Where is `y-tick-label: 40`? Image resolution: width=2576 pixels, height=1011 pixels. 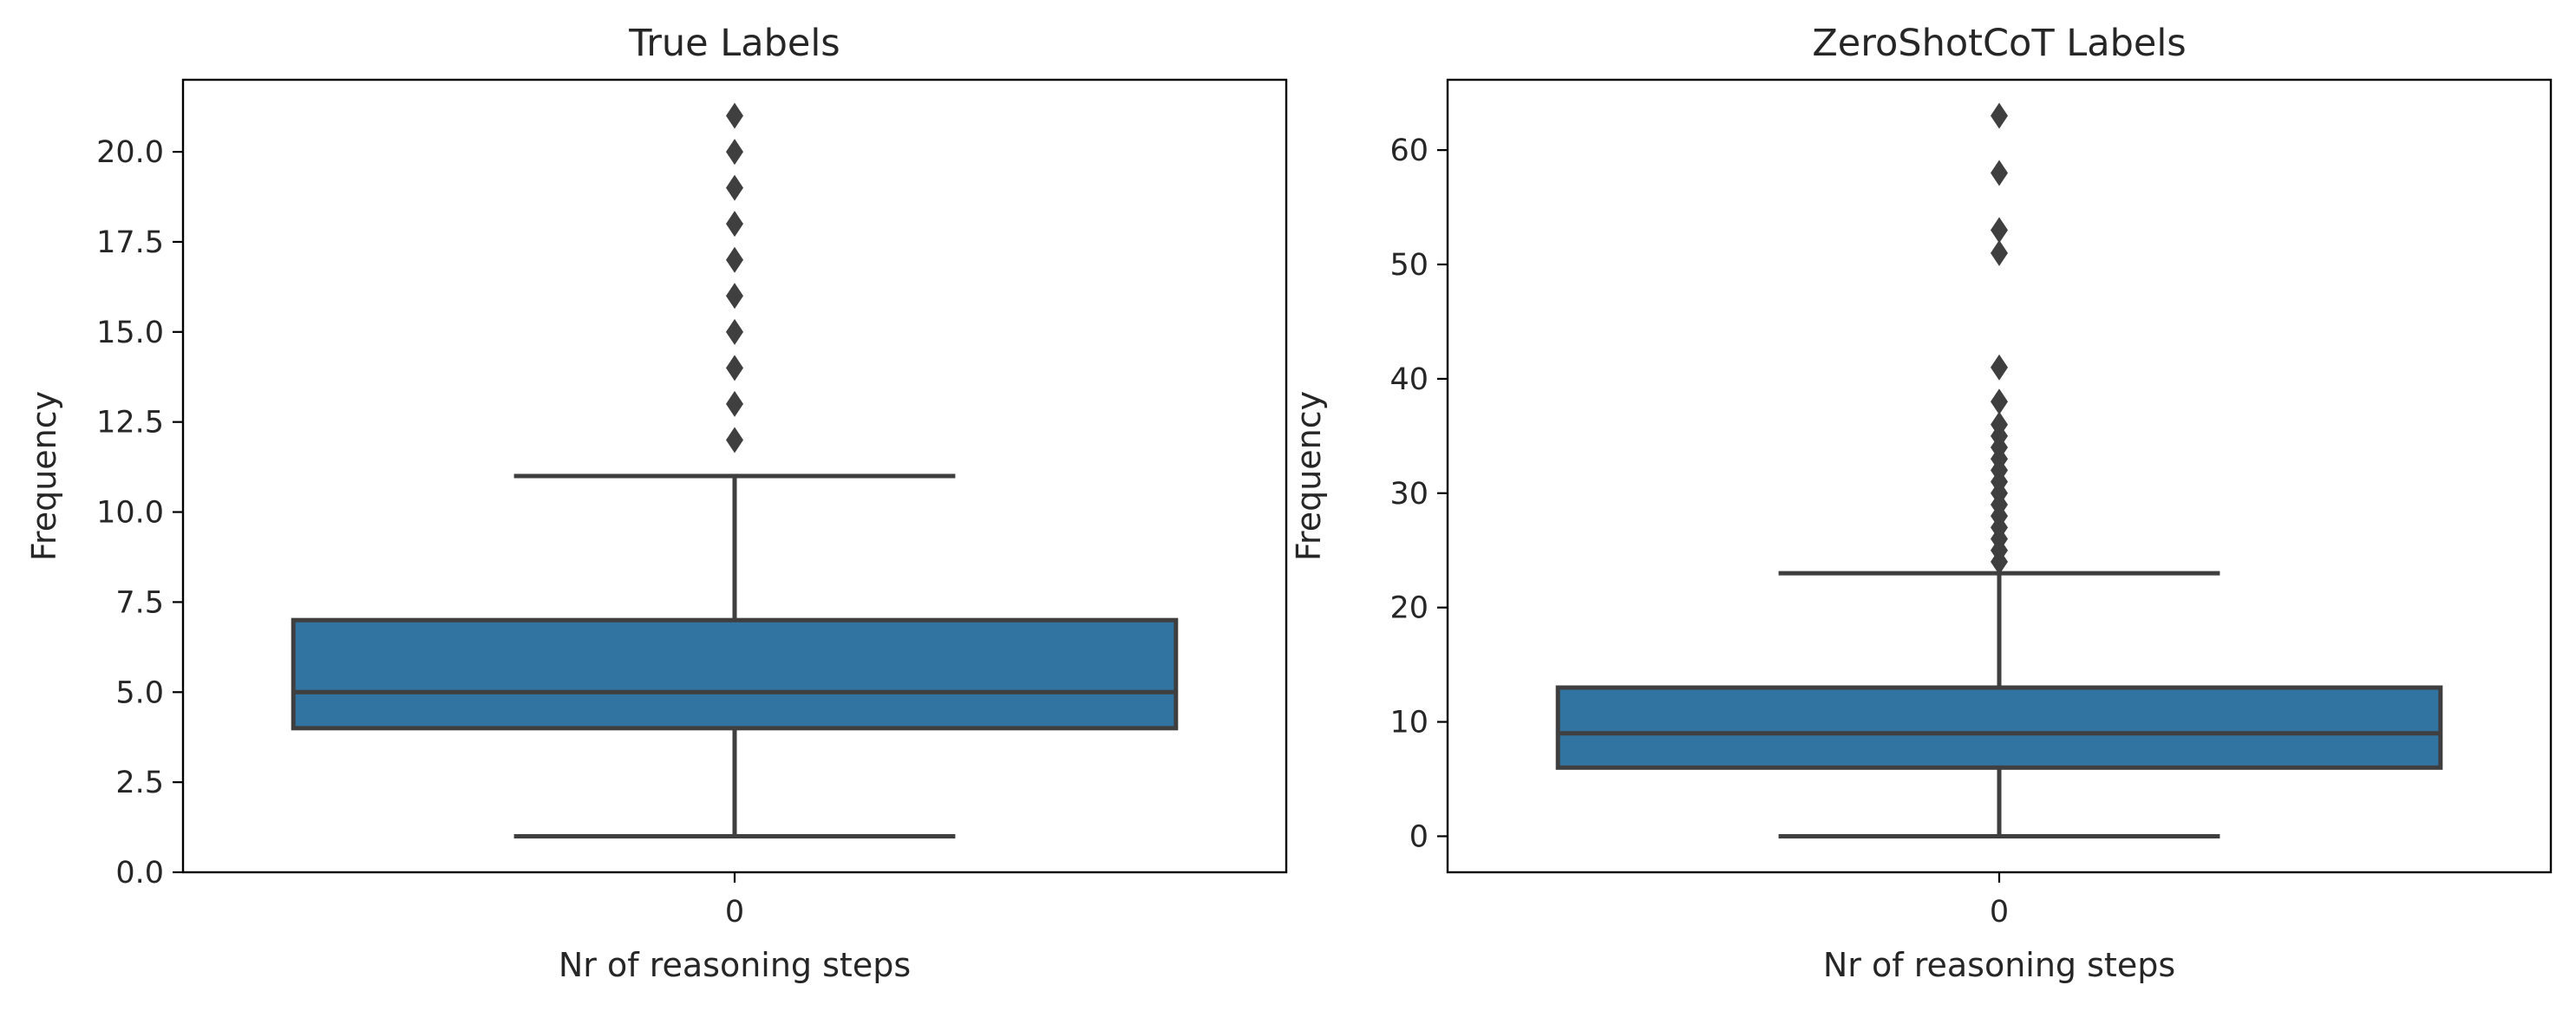
y-tick-label: 40 is located at coordinates (1409, 379).